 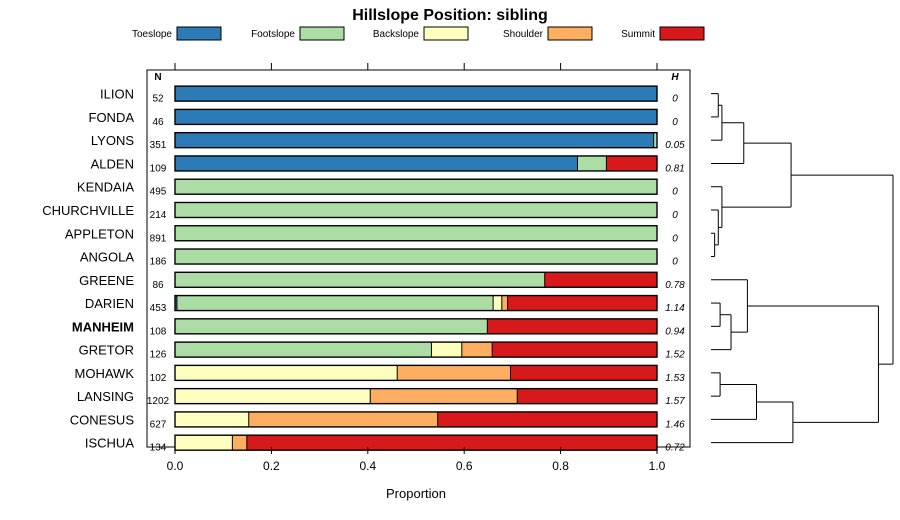 I want to click on h-value-angola: 0, so click(x=675, y=262).